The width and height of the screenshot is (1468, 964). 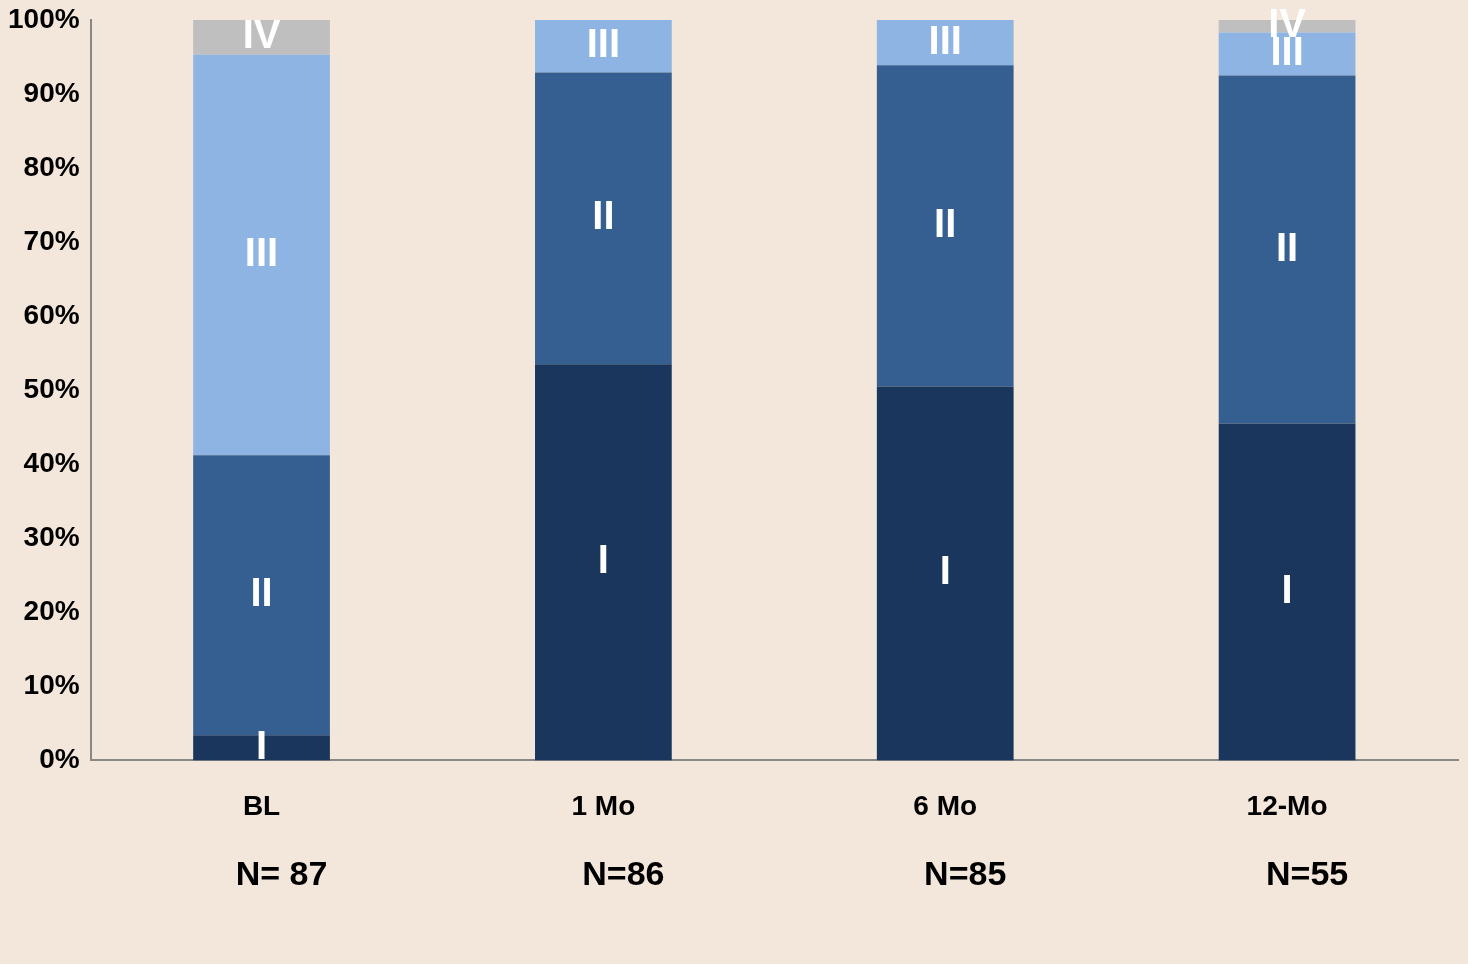 What do you see at coordinates (603, 805) in the screenshot?
I see `x-tick-label: 1 Mo` at bounding box center [603, 805].